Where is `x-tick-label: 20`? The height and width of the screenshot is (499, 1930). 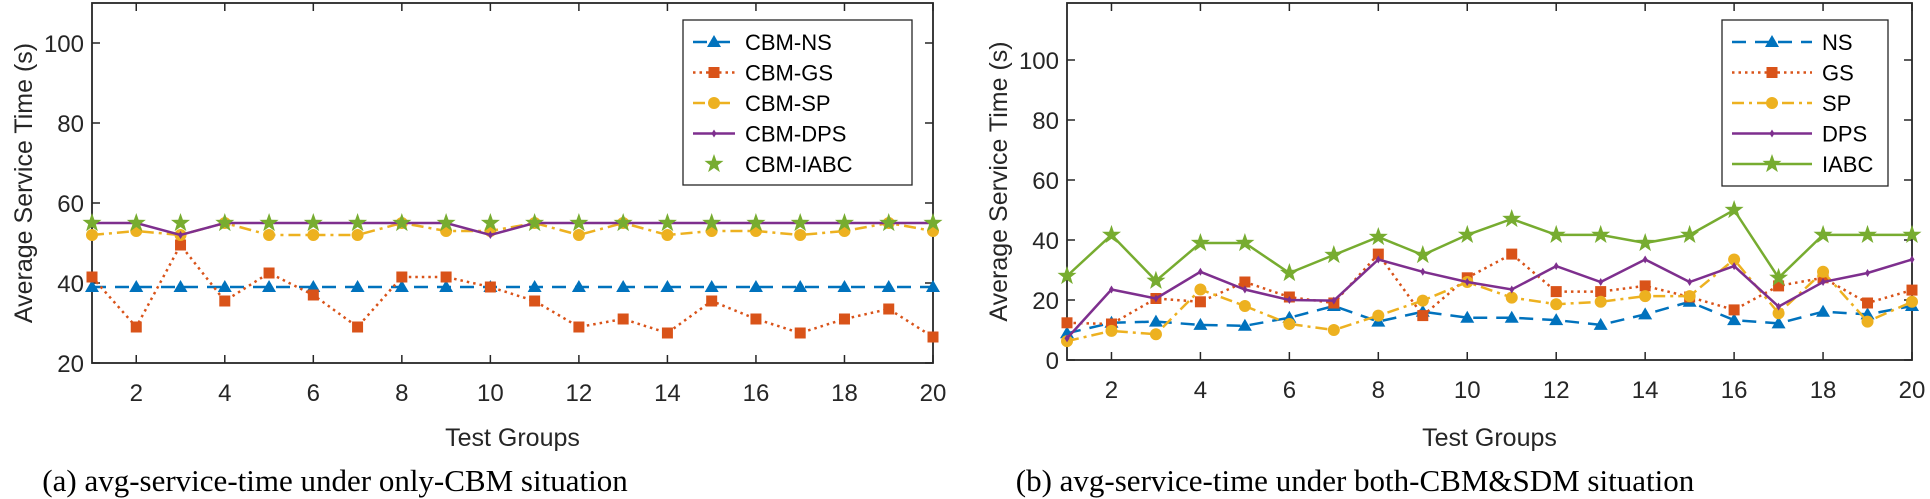 x-tick-label: 20 is located at coordinates (933, 393).